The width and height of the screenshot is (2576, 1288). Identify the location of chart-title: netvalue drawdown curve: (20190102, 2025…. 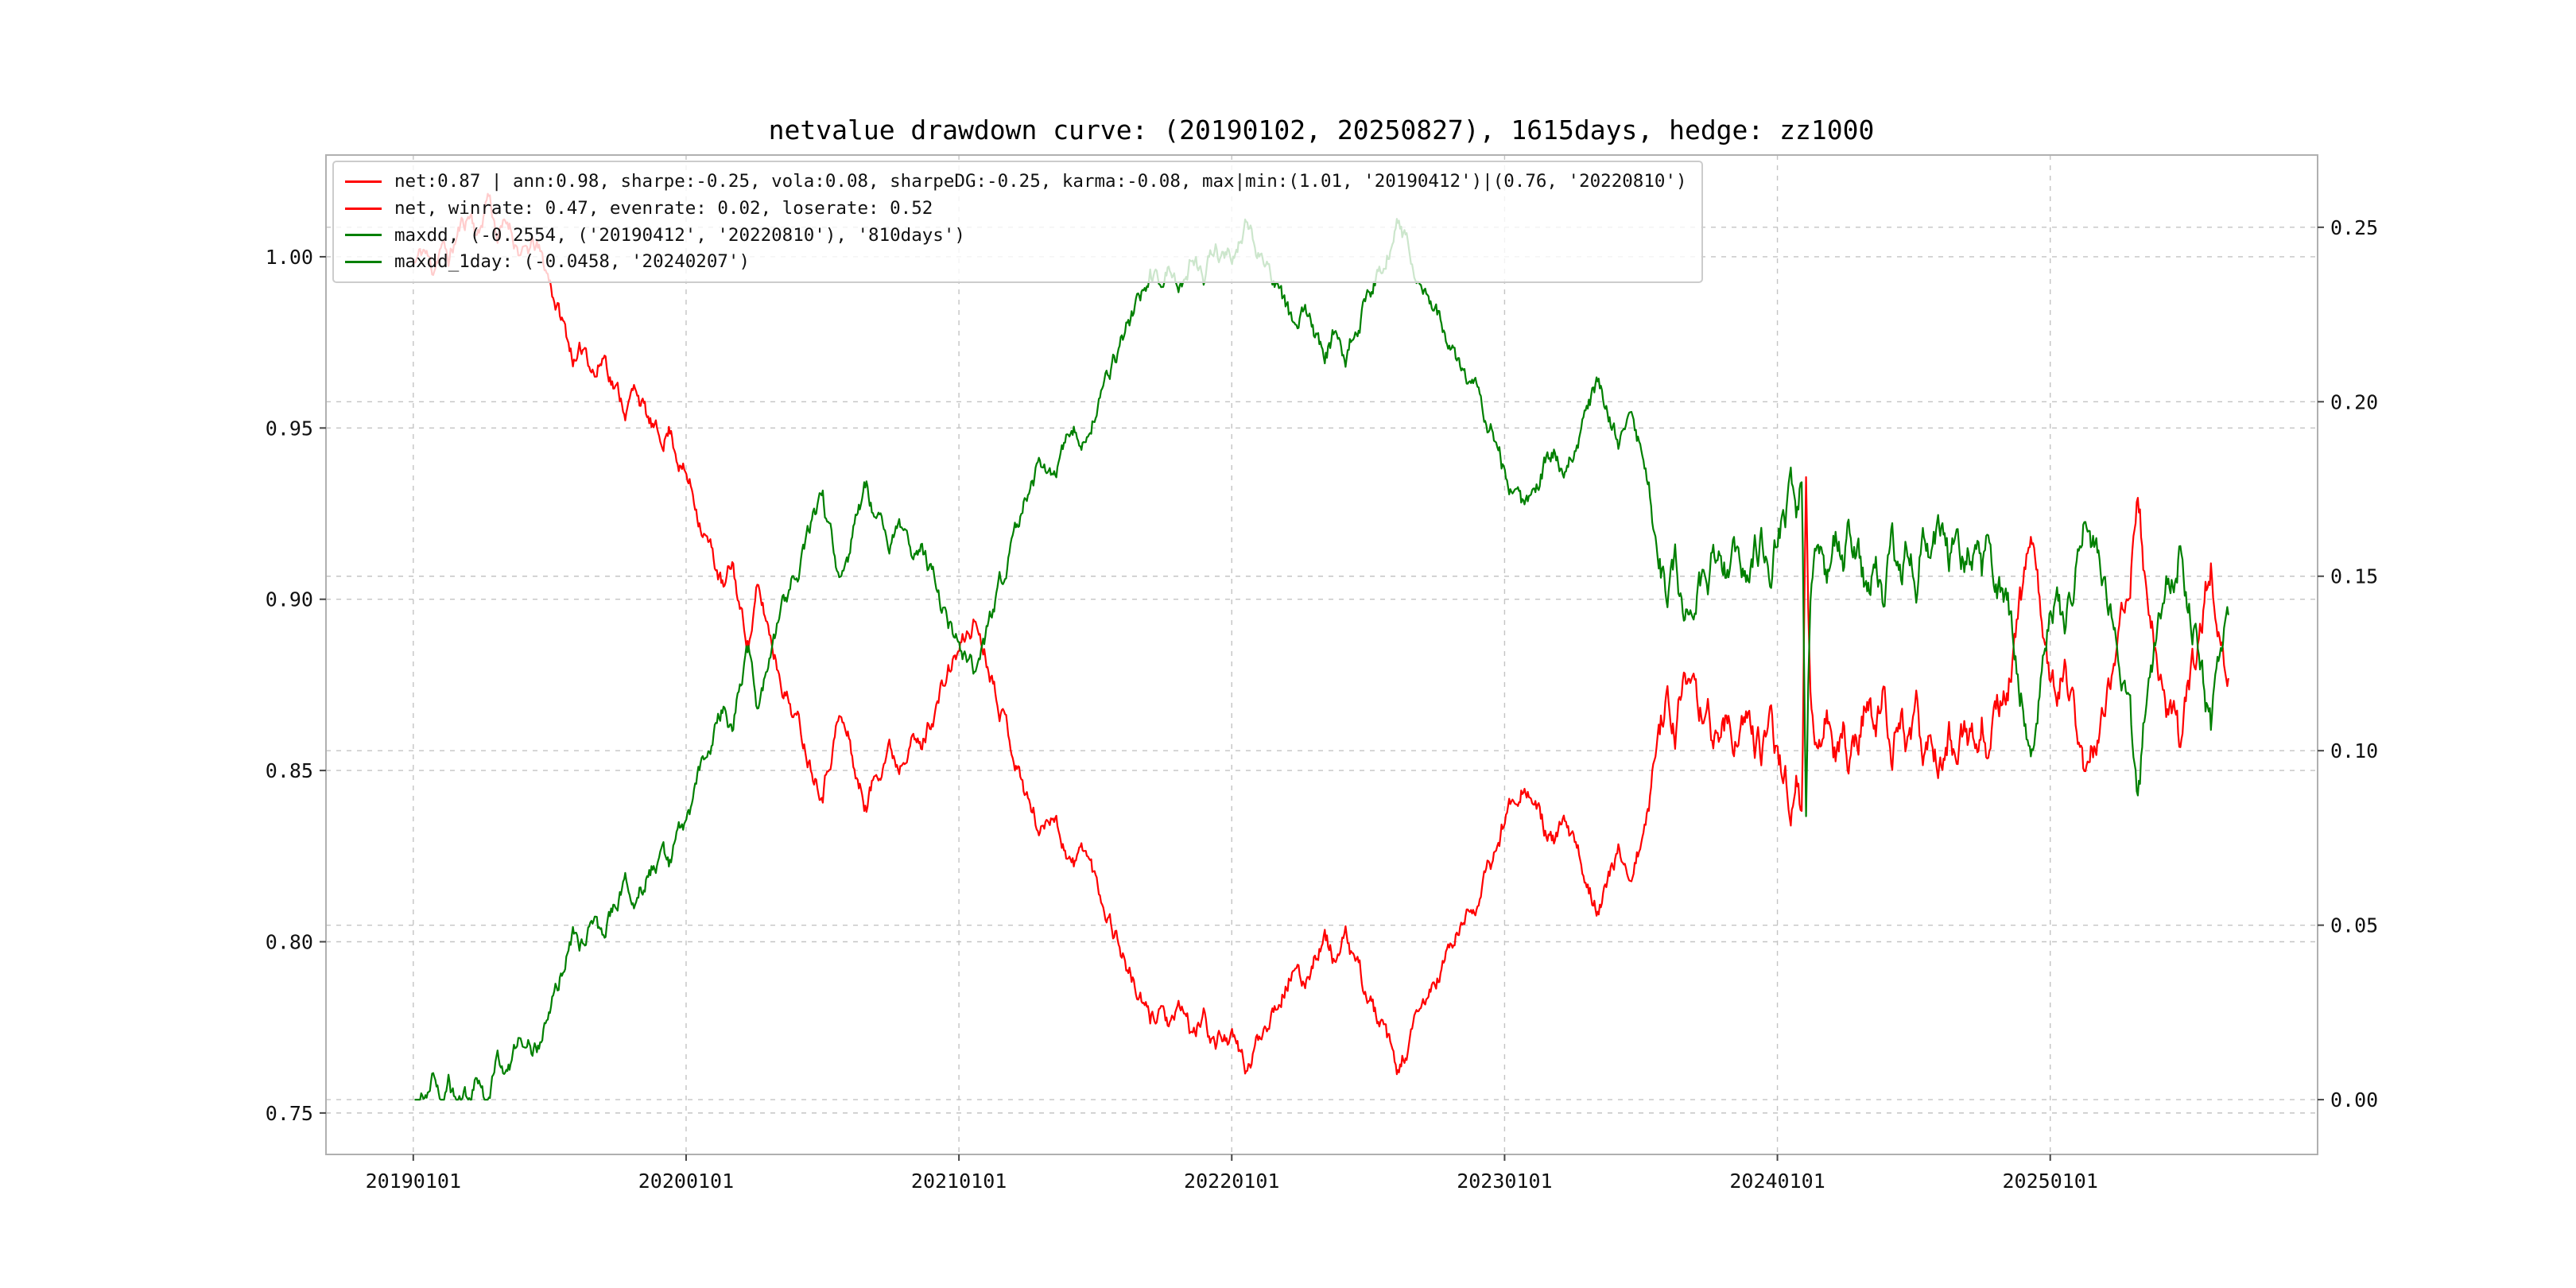
(1322, 130).